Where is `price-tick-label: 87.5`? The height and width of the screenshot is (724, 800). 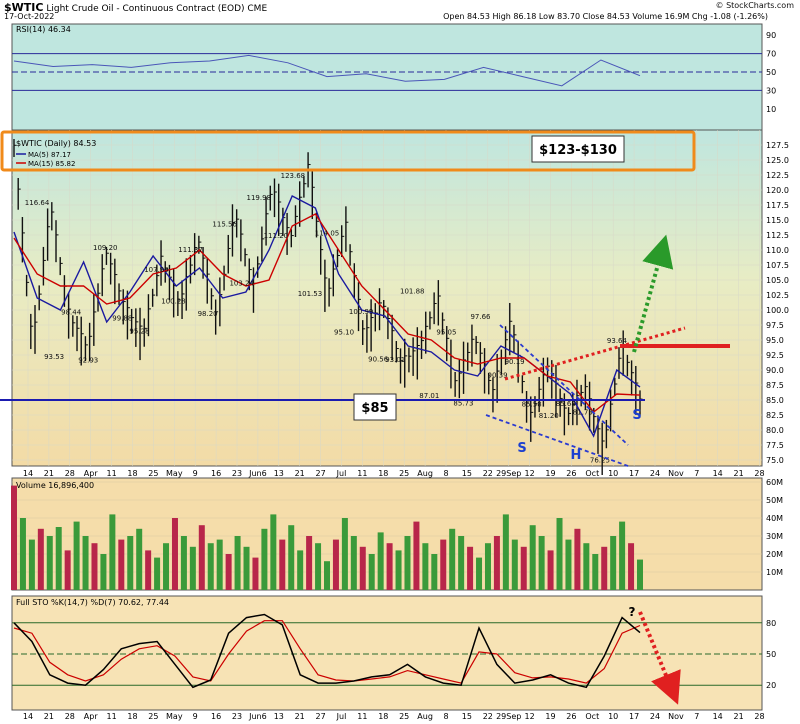 price-tick-label: 87.5 is located at coordinates (775, 385).